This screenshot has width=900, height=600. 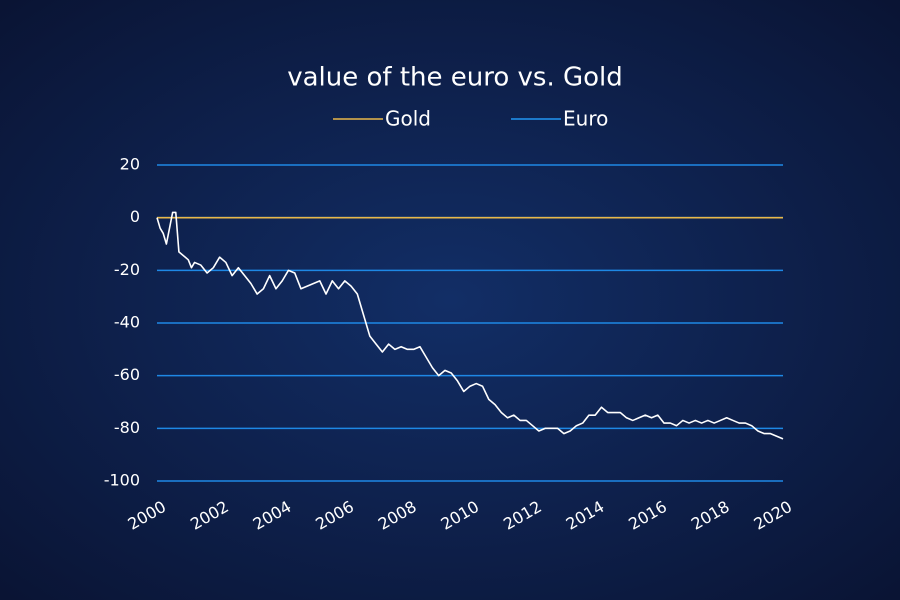 What do you see at coordinates (130, 164) in the screenshot?
I see `y-tick-label: 20` at bounding box center [130, 164].